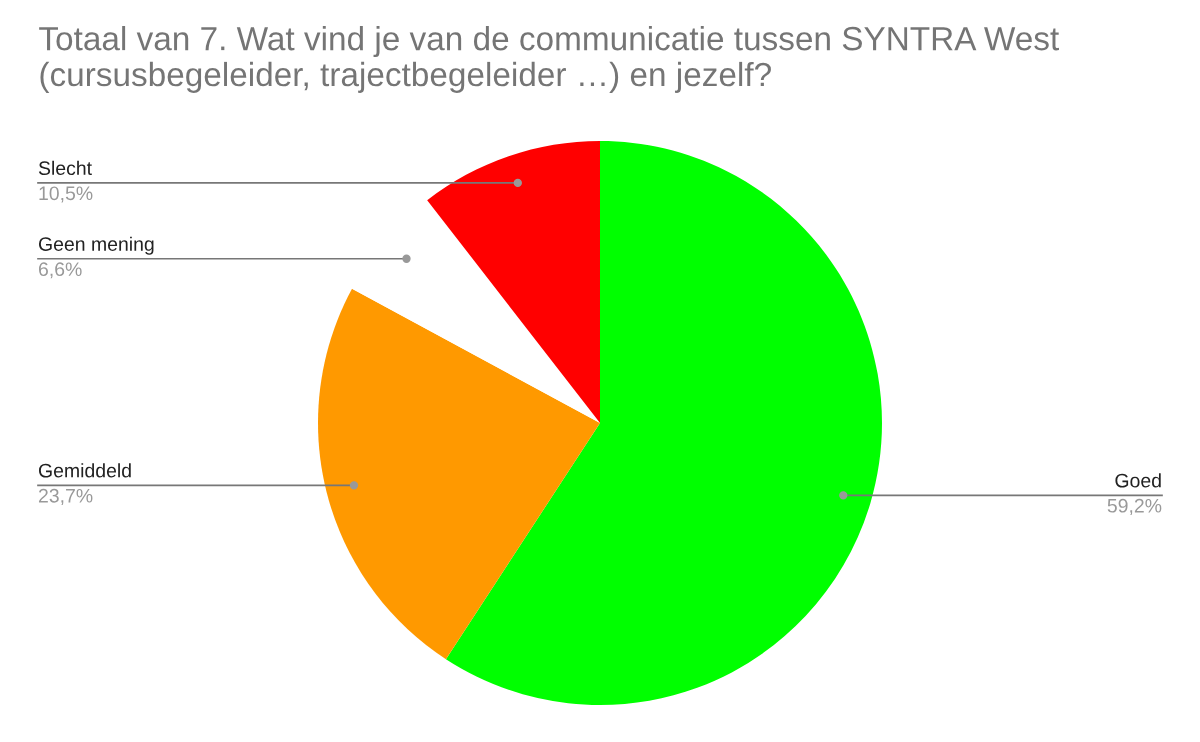 This screenshot has width=1200, height=742. I want to click on slice-label: Slecht, so click(65, 168).